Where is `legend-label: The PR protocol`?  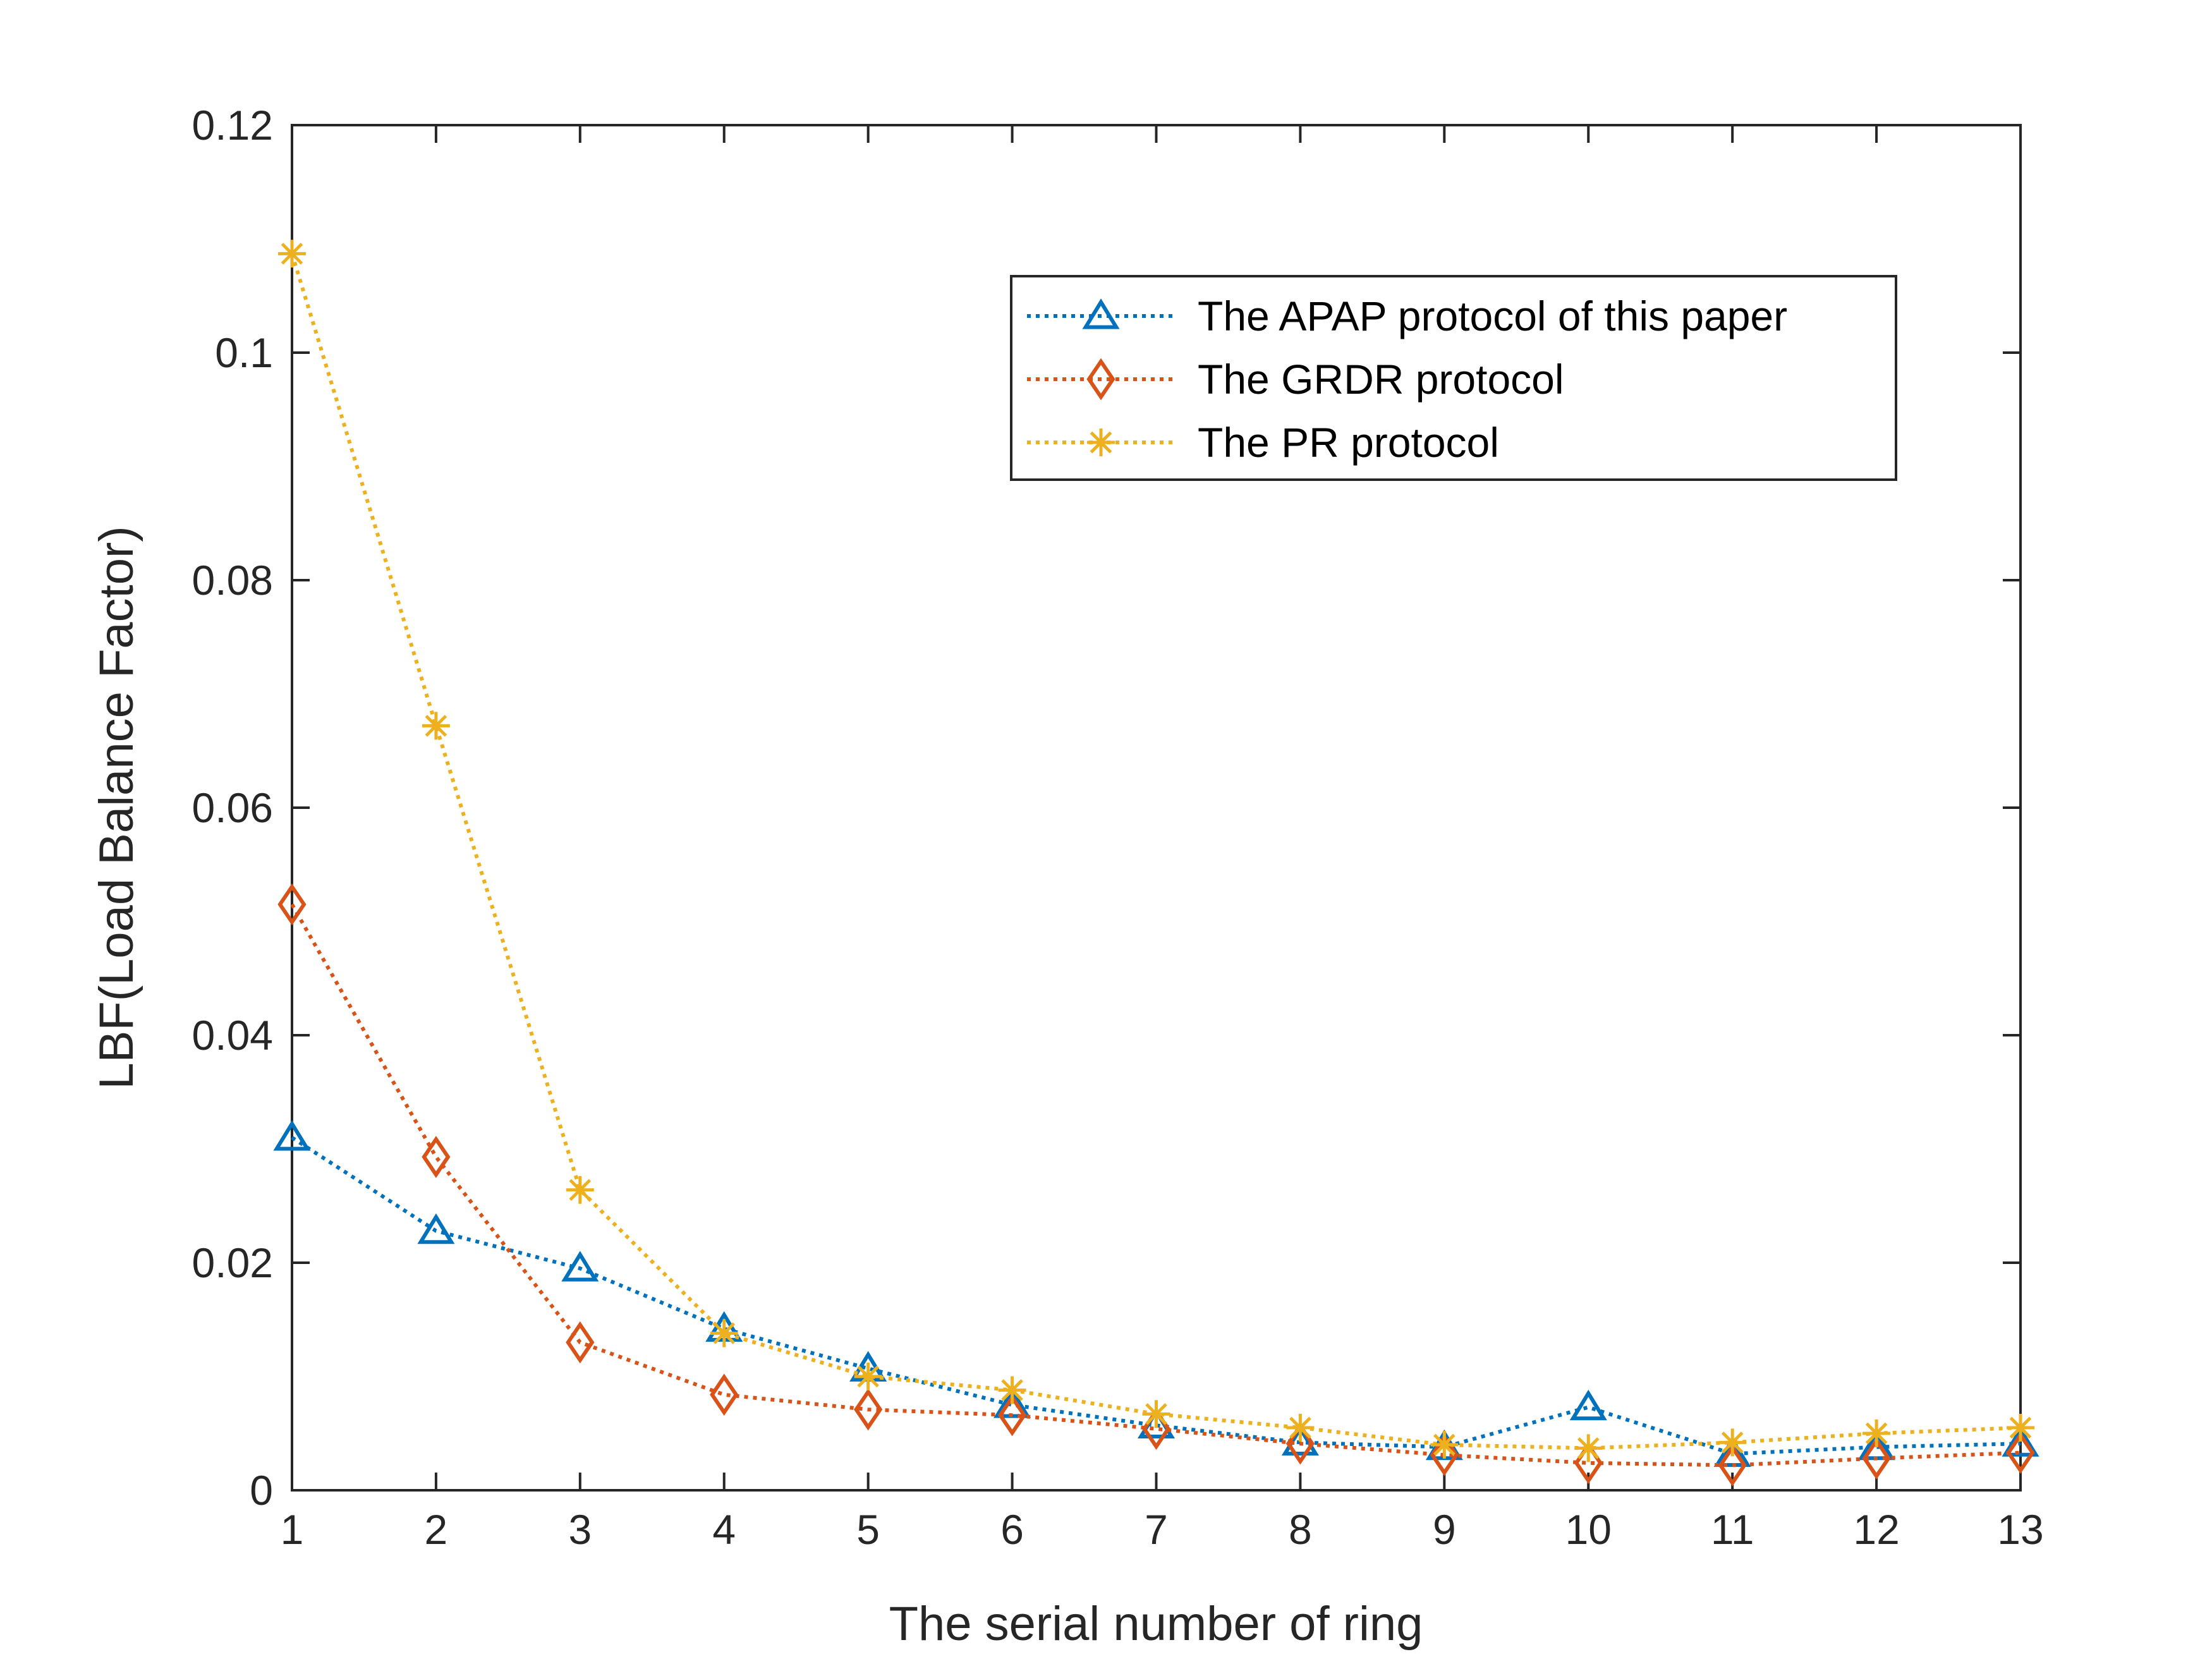 legend-label: The PR protocol is located at coordinates (1348, 443).